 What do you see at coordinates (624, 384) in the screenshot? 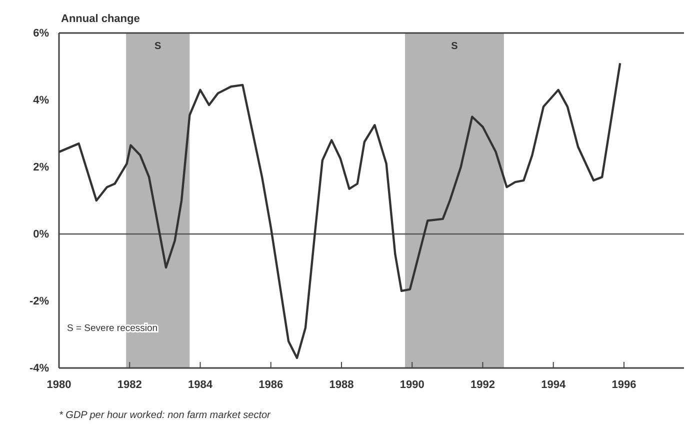
I see `x-tick-label: 1996` at bounding box center [624, 384].